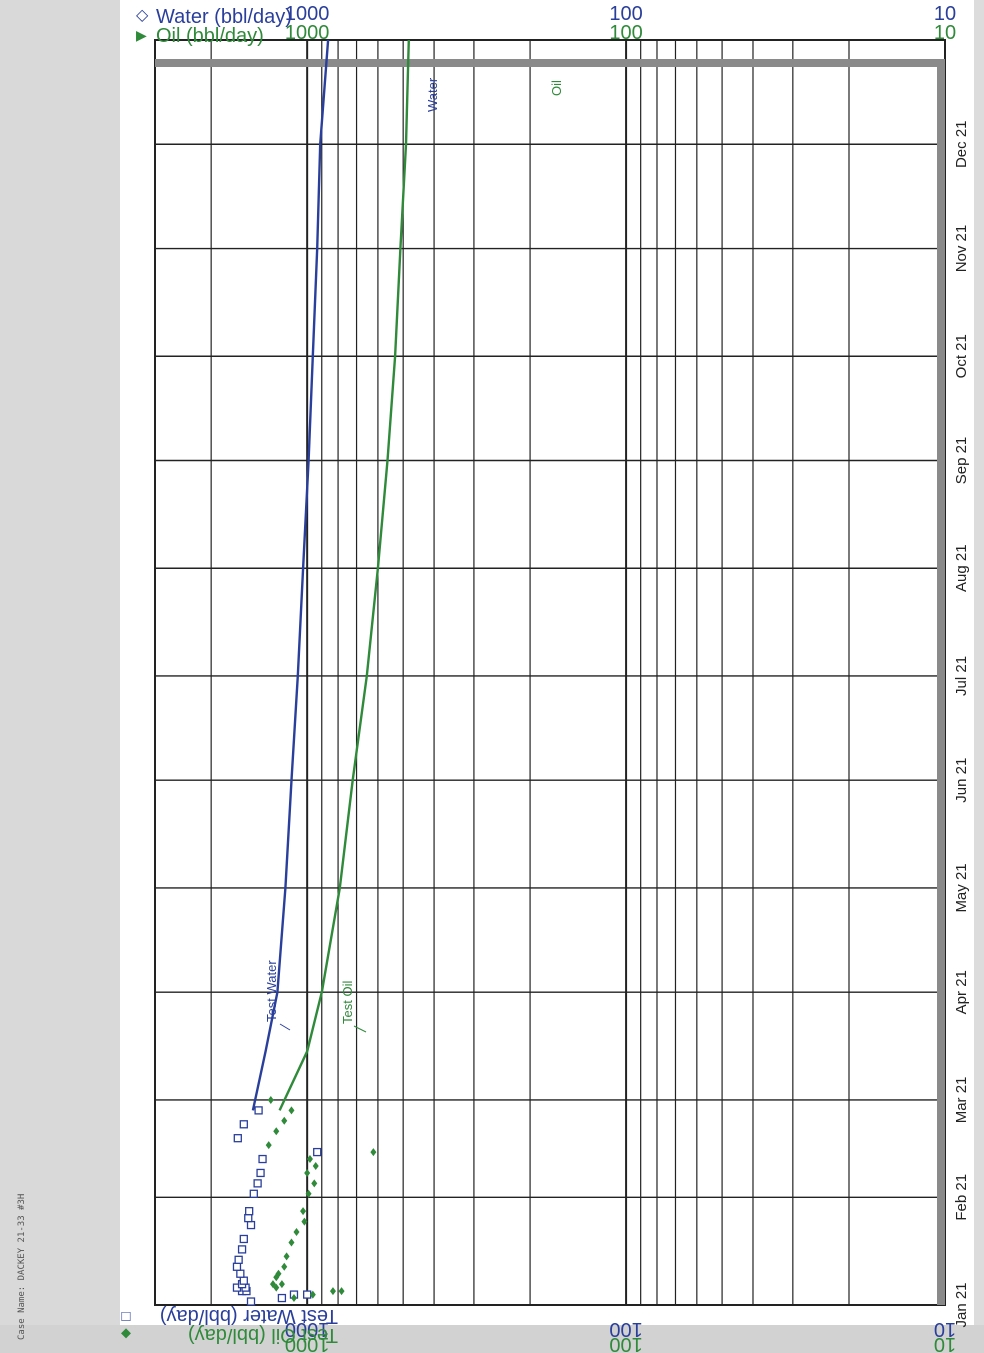  Describe the element at coordinates (961, 992) in the screenshot. I see `month-label: Apr 21` at that location.